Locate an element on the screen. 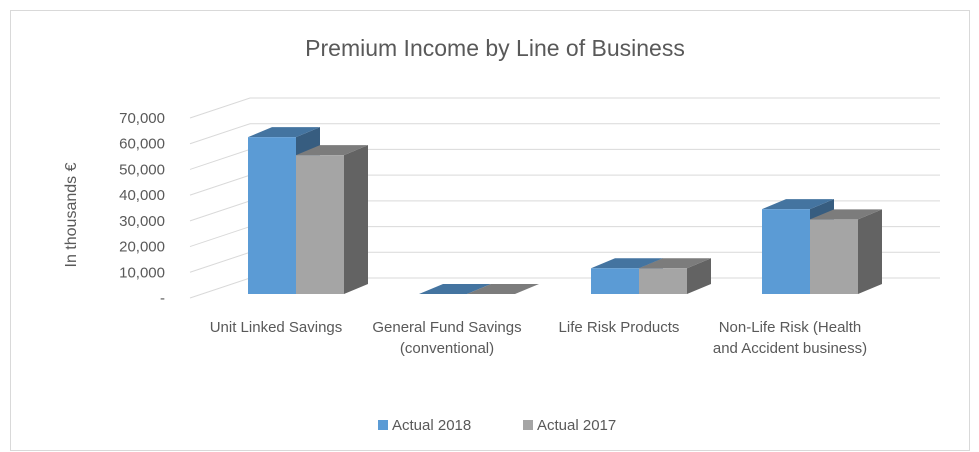  y-tick-label: 30,000 is located at coordinates (142, 221).